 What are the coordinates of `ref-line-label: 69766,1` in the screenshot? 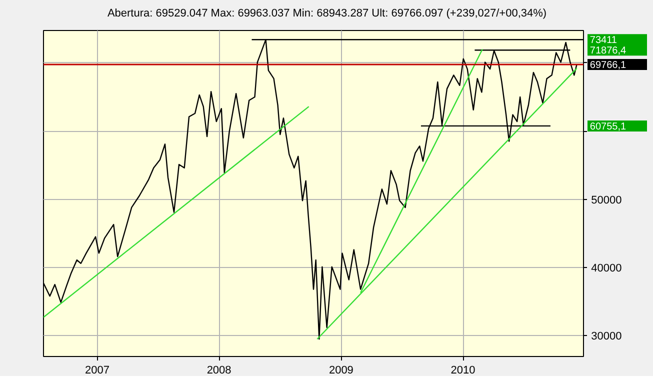 It's located at (608, 65).